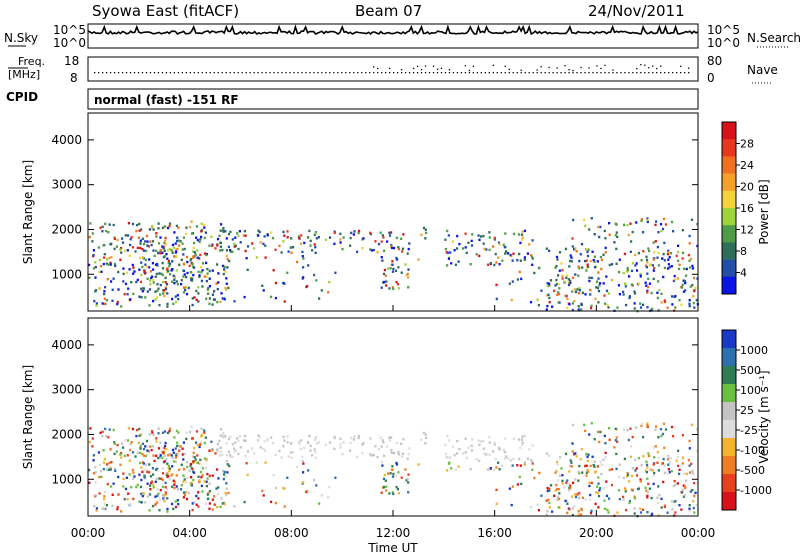 Image resolution: width=800 pixels, height=554 pixels. What do you see at coordinates (165, 11) in the screenshot?
I see `station-title: Syowa East (fitACF)` at bounding box center [165, 11].